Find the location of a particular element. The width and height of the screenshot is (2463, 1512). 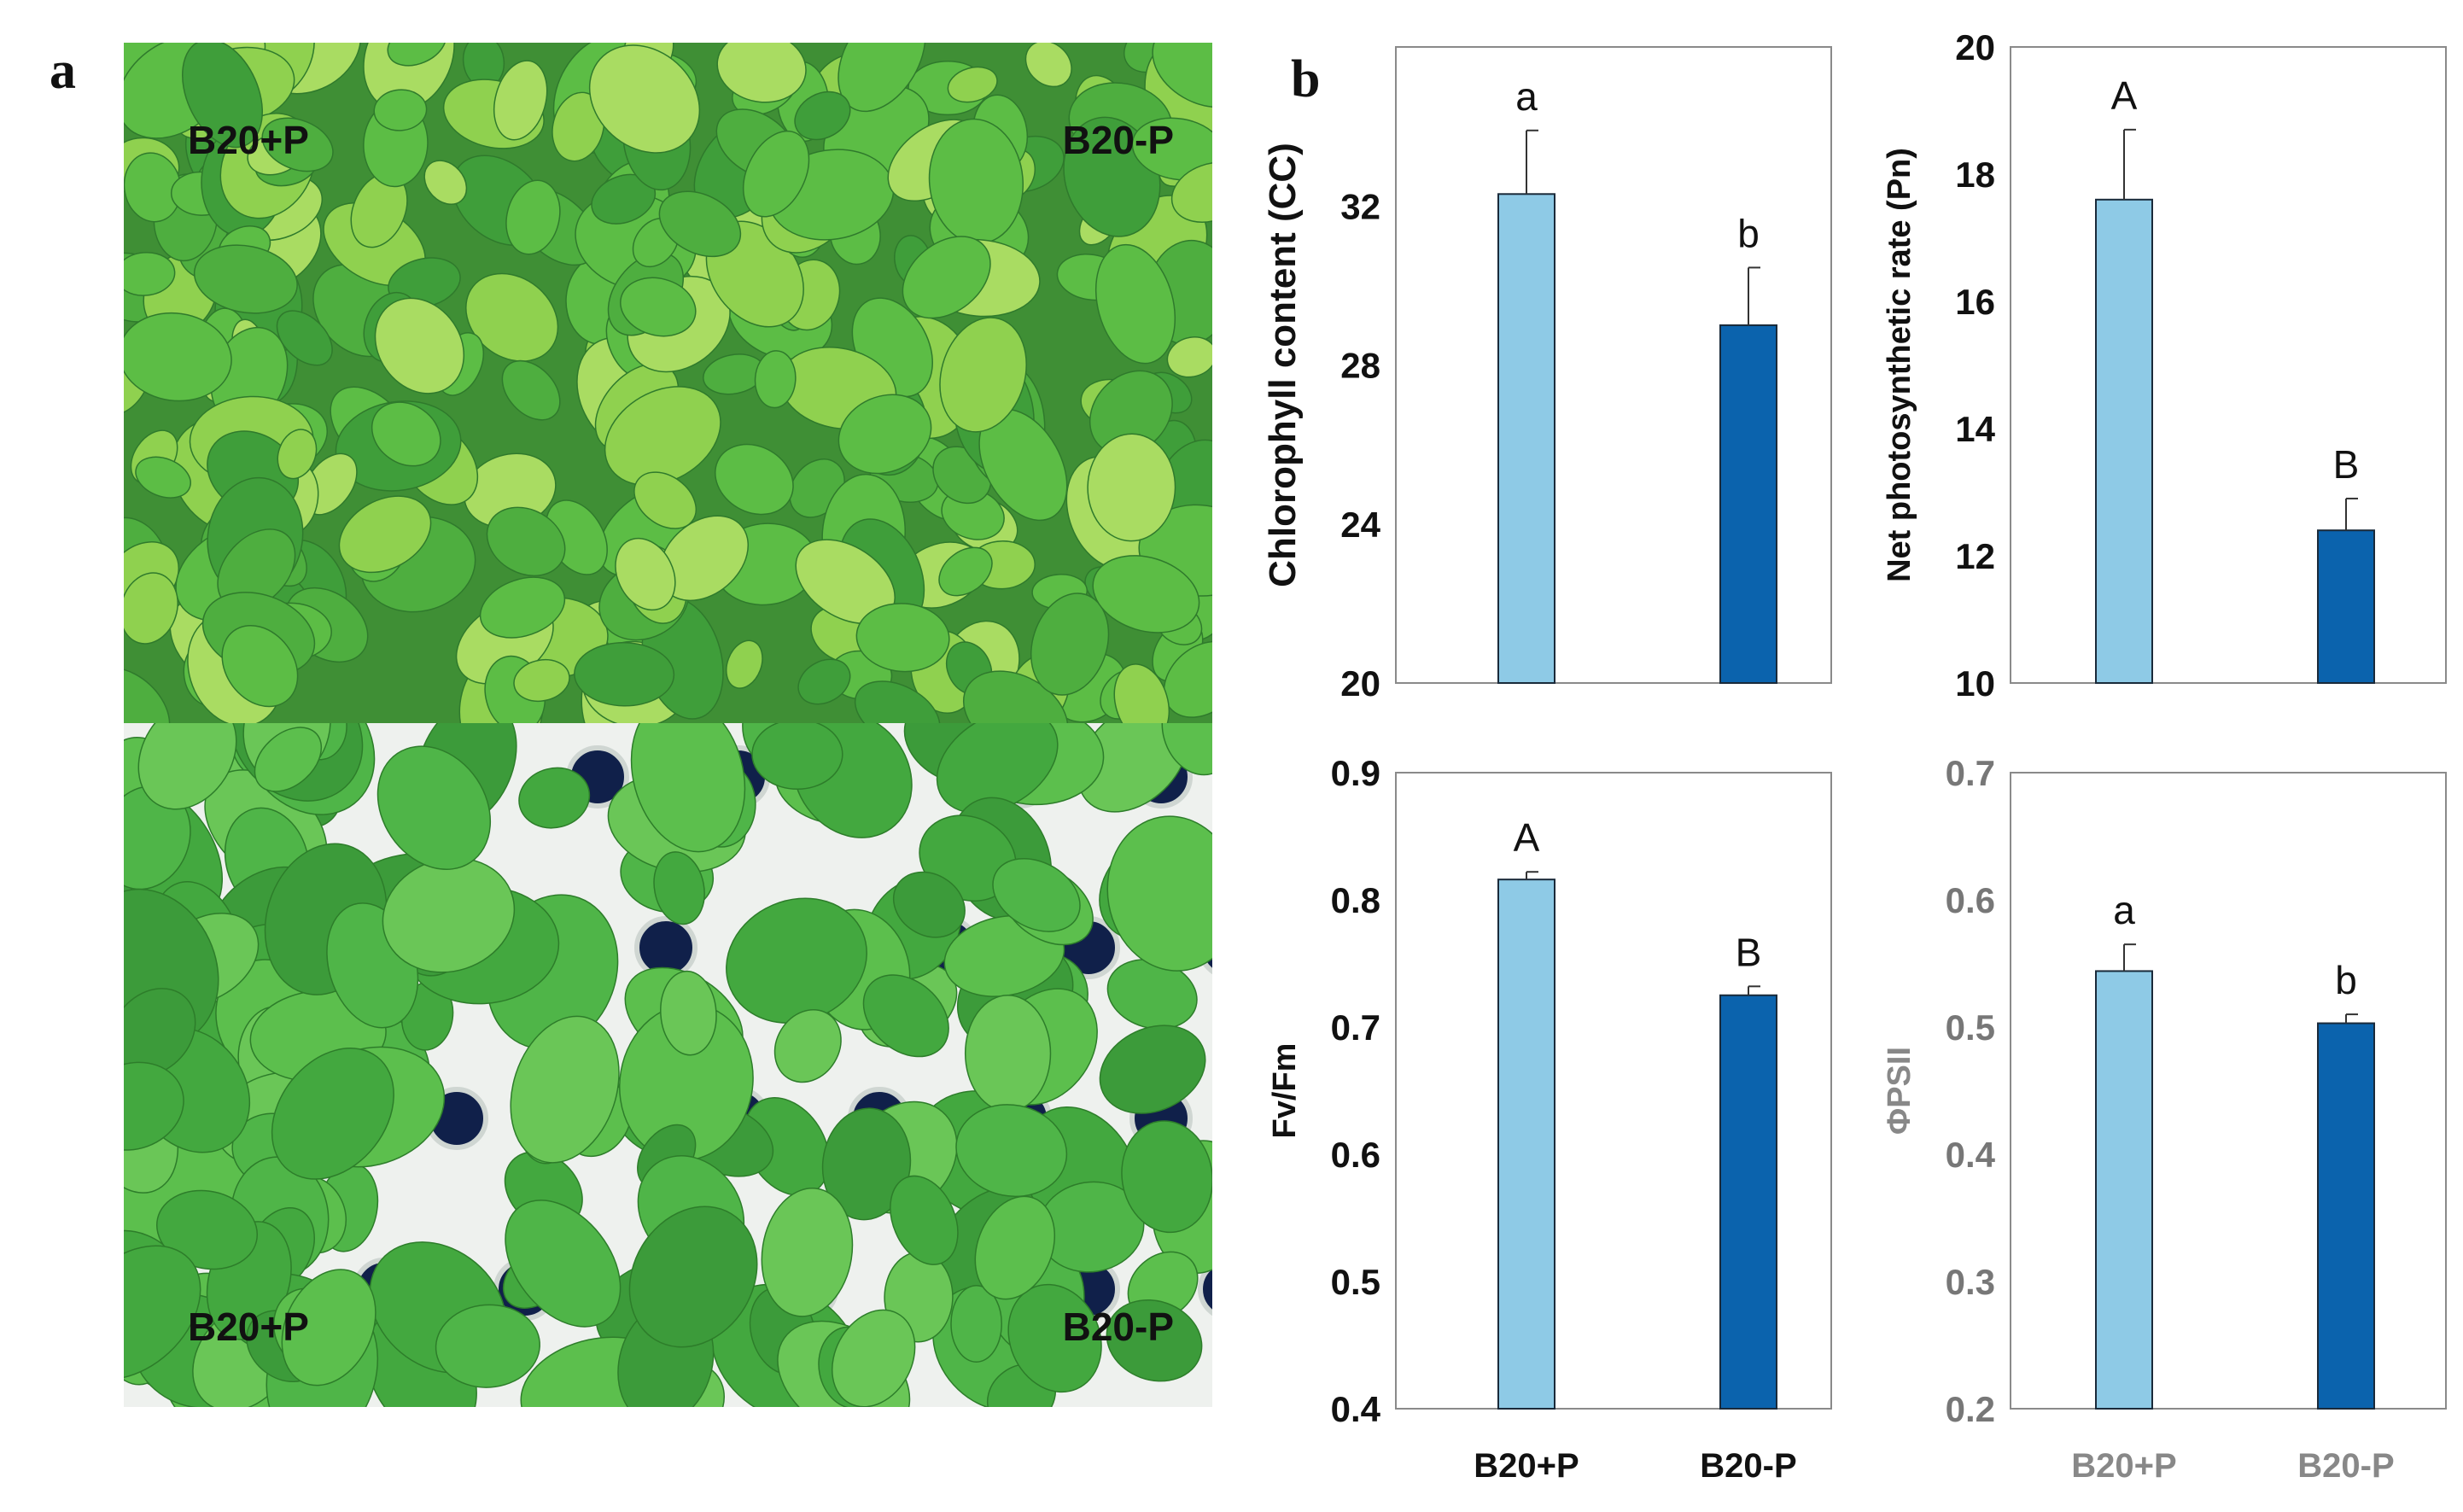

chart-4: 0.2 0.3 0.4 0.5 0.6 0.7 ΦPSII a B20+P b B20-P is located at coordinates (2164, 1119).